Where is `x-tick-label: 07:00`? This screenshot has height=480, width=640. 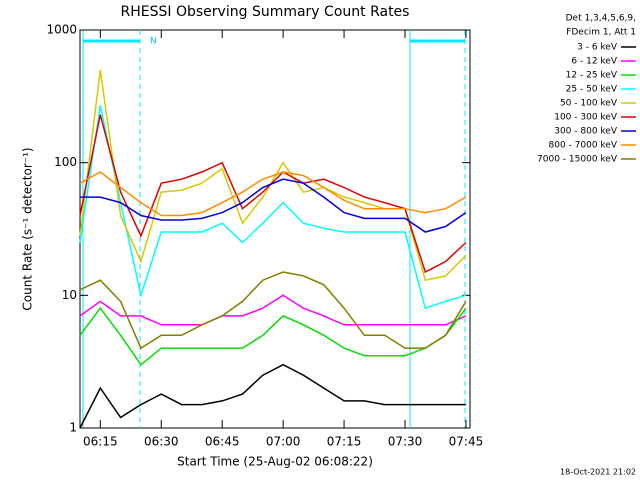 x-tick-label: 07:00 is located at coordinates (283, 442).